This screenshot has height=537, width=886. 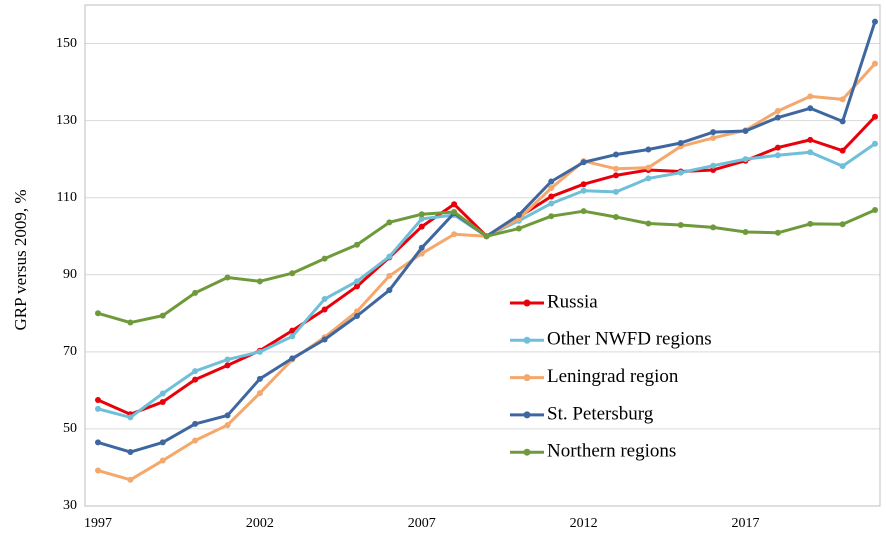 I want to click on legend-label: St. Petersburg, so click(x=600, y=413).